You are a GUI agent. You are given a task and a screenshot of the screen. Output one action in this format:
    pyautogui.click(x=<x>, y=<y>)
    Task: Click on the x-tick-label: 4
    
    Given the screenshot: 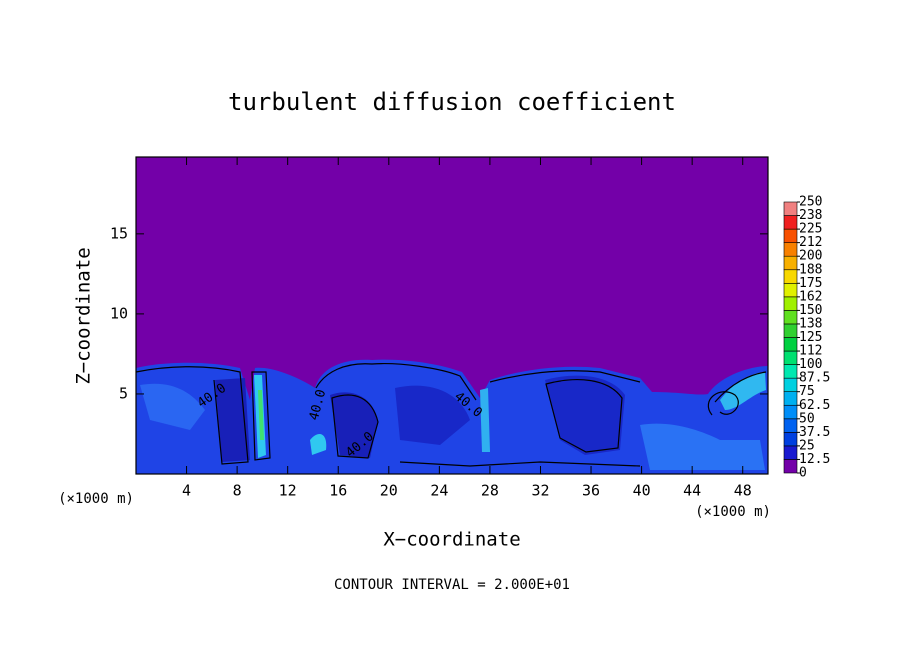 What is the action you would take?
    pyautogui.click(x=186, y=491)
    